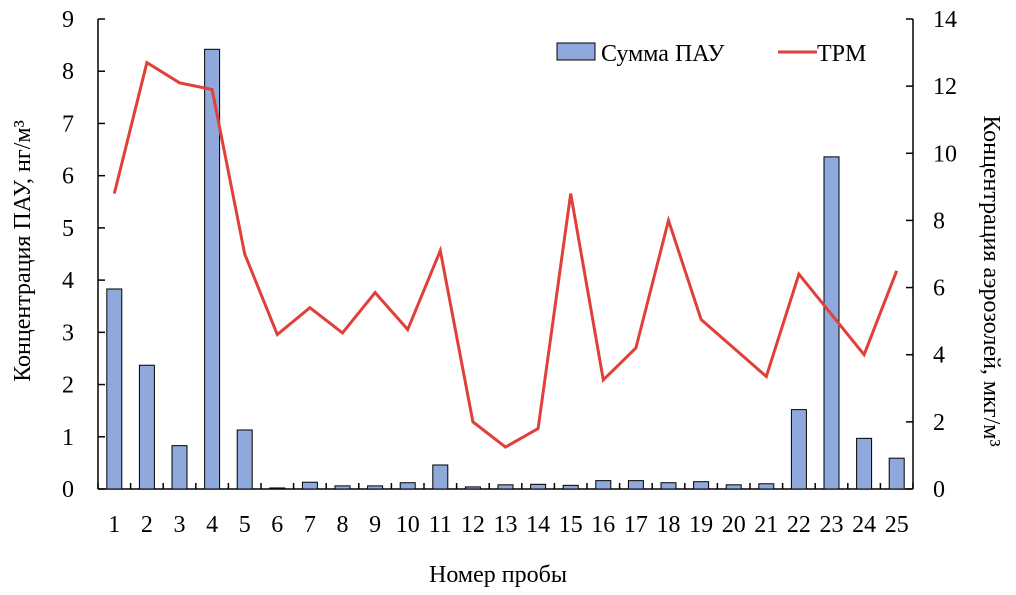 The image size is (1016, 595). Describe the element at coordinates (375, 525) in the screenshot. I see `x-tick-label: 9` at that location.